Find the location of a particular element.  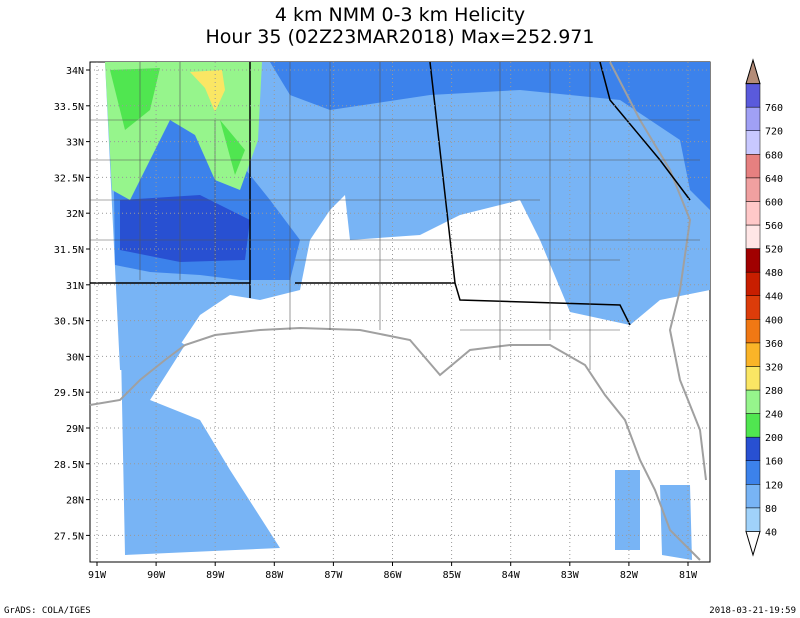

lat-label: 28.5N is located at coordinates (69, 465).